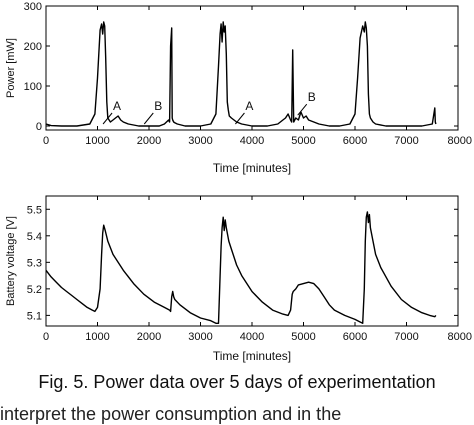 The image size is (474, 425). Describe the element at coordinates (252, 168) in the screenshot. I see `power-xlabel: Time [minutes]` at that location.